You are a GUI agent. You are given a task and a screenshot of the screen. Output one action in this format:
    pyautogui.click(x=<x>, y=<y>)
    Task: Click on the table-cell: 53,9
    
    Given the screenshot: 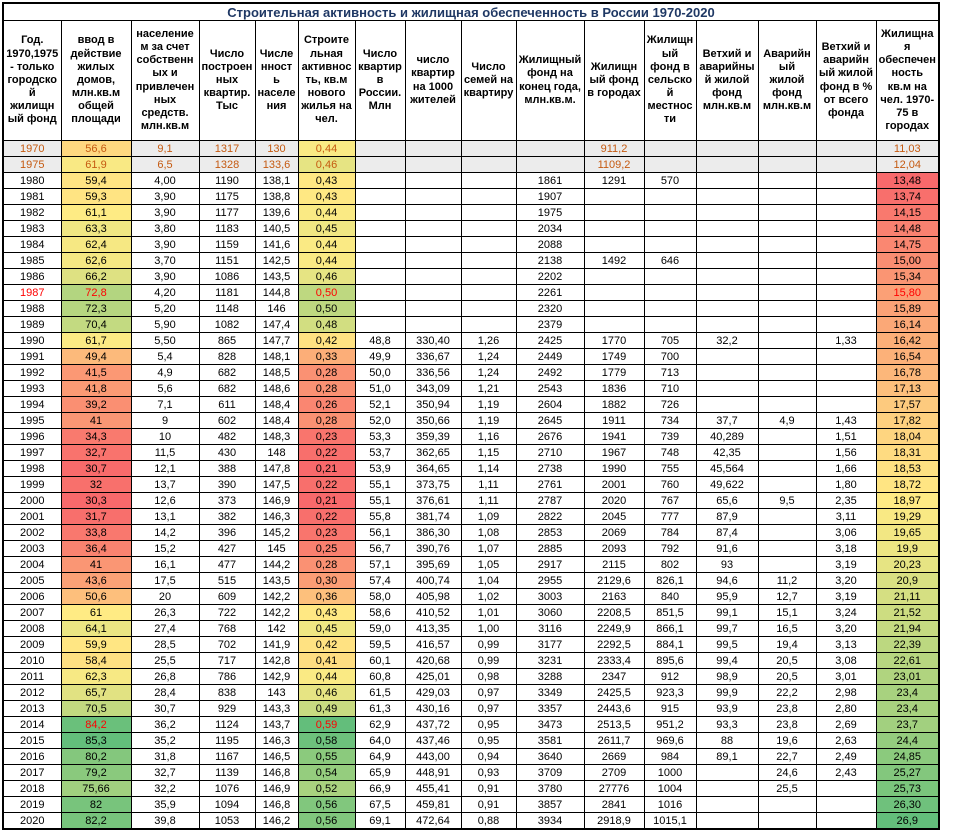 What is the action you would take?
    pyautogui.click(x=380, y=468)
    